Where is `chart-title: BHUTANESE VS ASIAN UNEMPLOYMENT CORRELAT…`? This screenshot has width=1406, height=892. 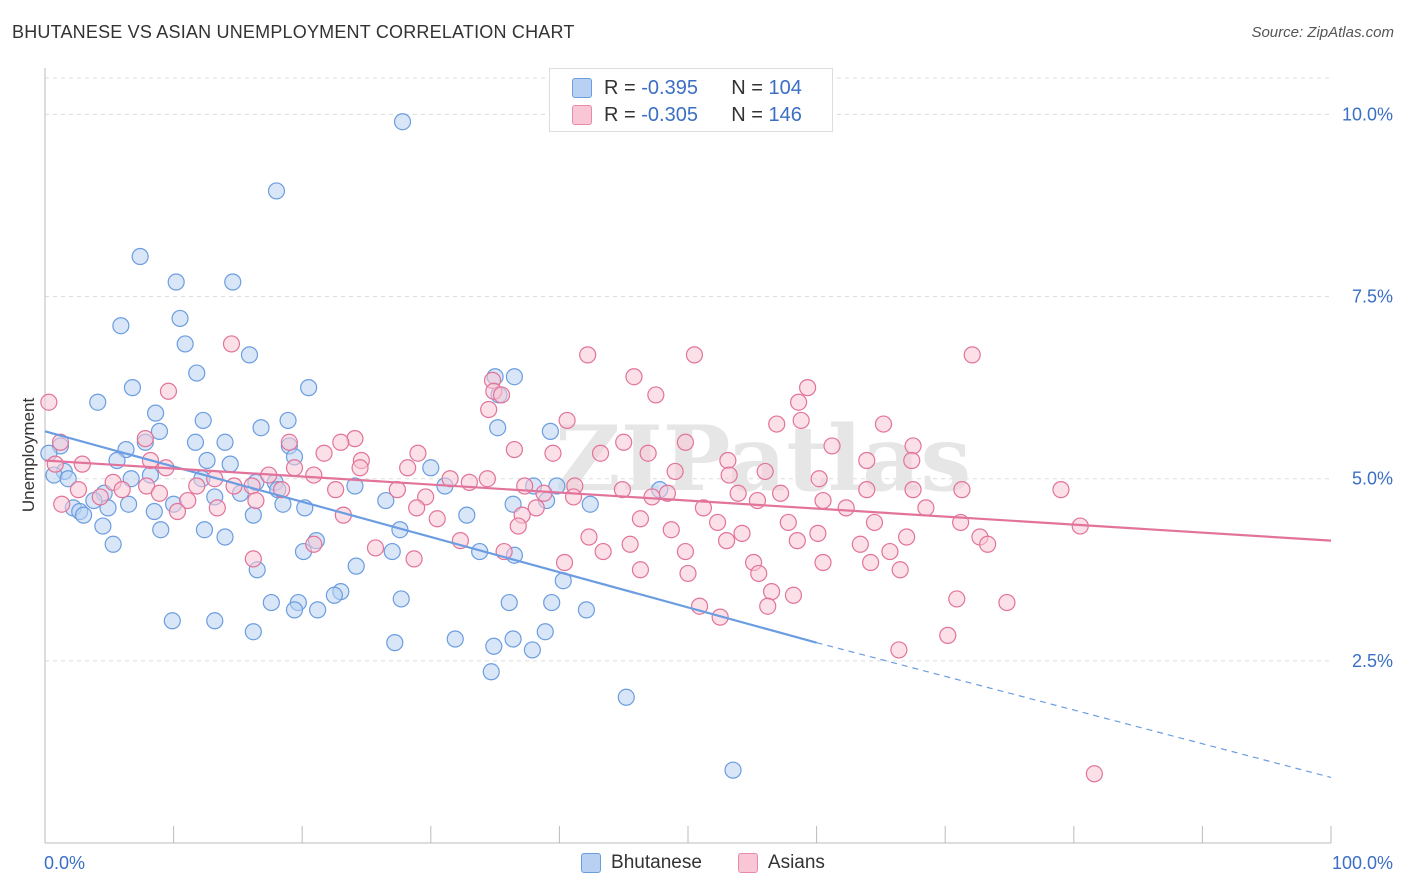
chart-title: BHUTANESE VS ASIAN UNEMPLOYMENT CORRELAT… is located at coordinates (293, 32).